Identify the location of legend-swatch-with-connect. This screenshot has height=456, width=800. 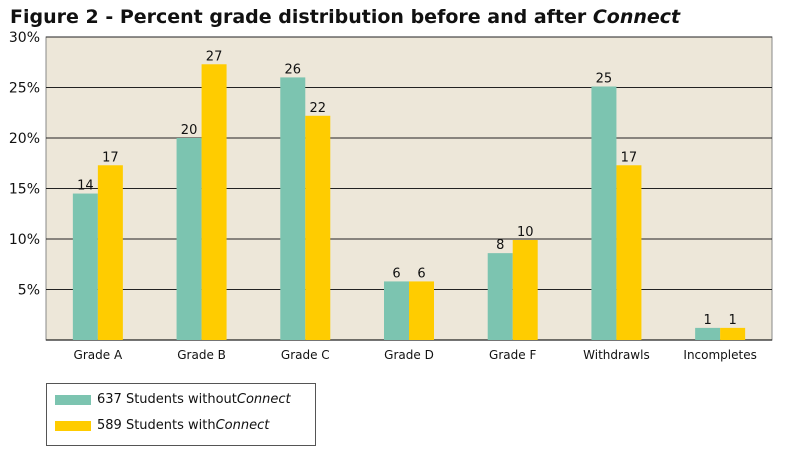
(73, 425).